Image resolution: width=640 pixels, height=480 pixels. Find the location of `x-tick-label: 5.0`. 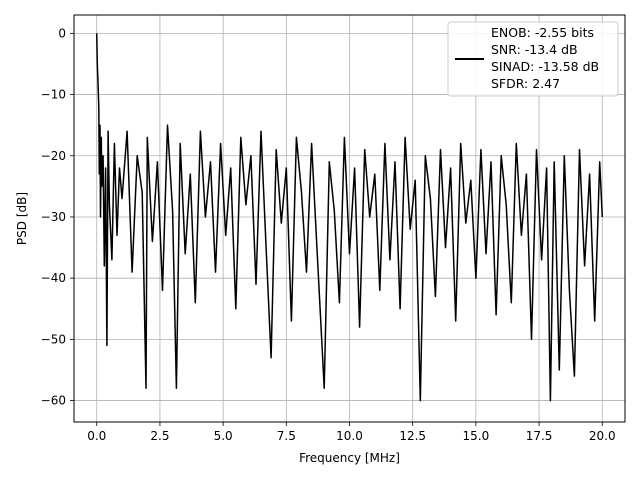

x-tick-label: 5.0 is located at coordinates (223, 436).